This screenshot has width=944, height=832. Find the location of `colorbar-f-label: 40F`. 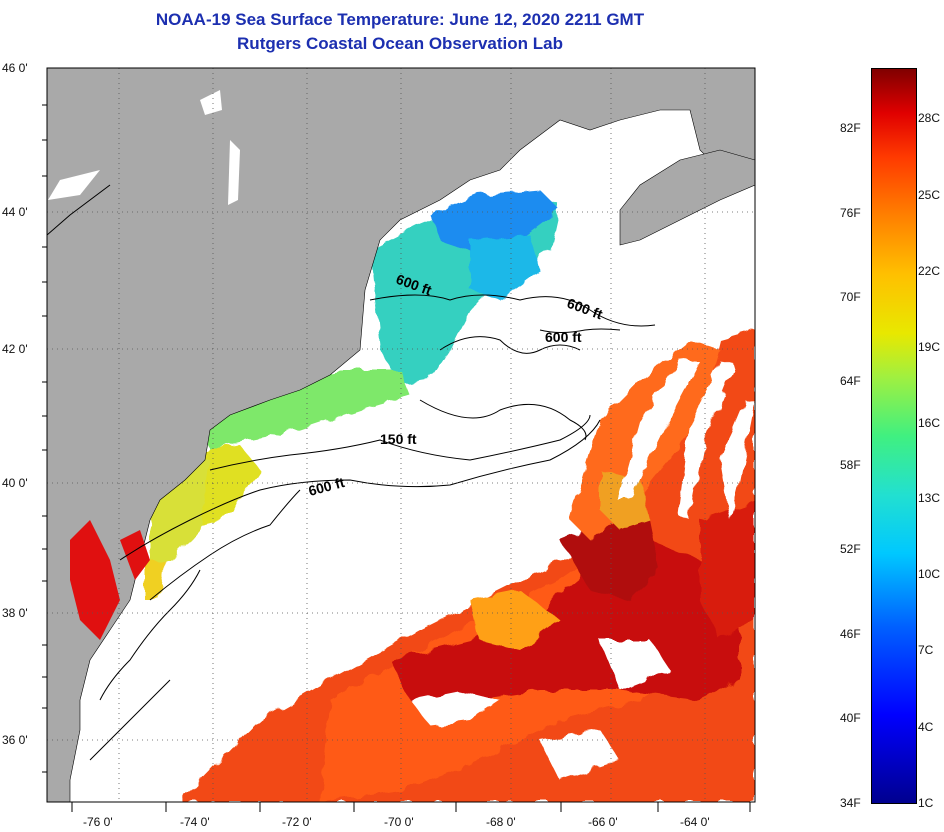

colorbar-f-label: 40F is located at coordinates (850, 718).